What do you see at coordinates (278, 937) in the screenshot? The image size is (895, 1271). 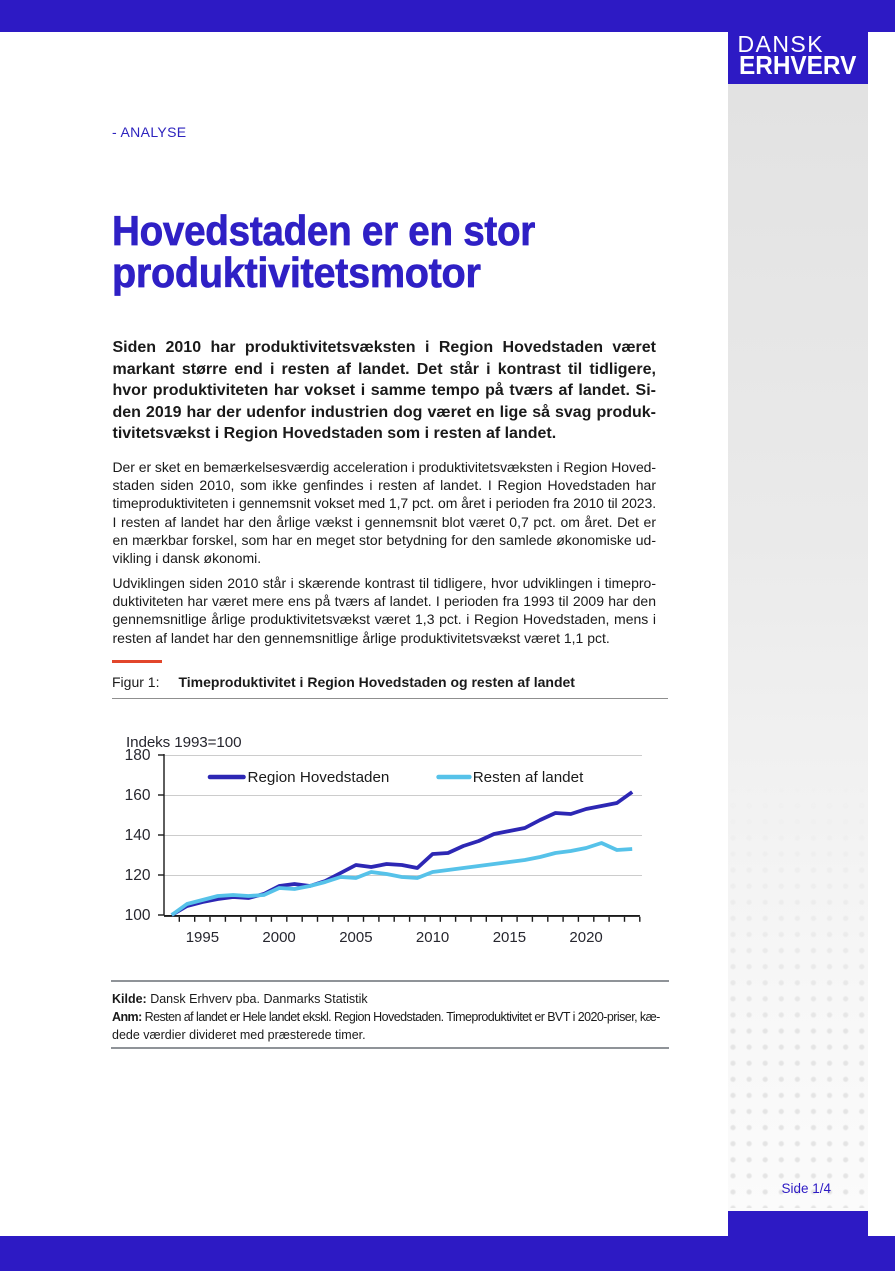 I see `svg-text: 2000` at bounding box center [278, 937].